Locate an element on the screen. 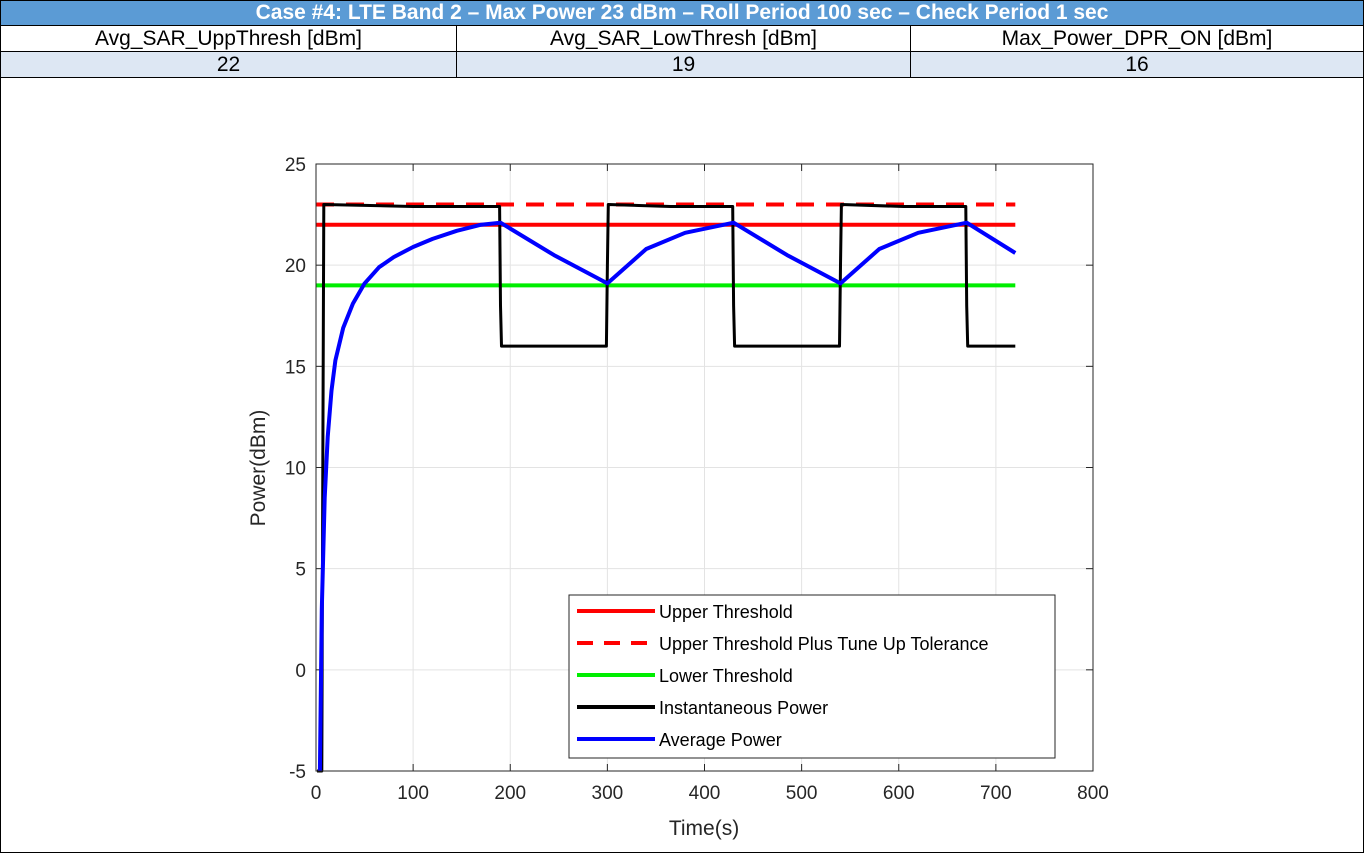 The height and width of the screenshot is (853, 1364). legend-label: Upper Threshold Plus Tune Up Tolerance is located at coordinates (824, 644).